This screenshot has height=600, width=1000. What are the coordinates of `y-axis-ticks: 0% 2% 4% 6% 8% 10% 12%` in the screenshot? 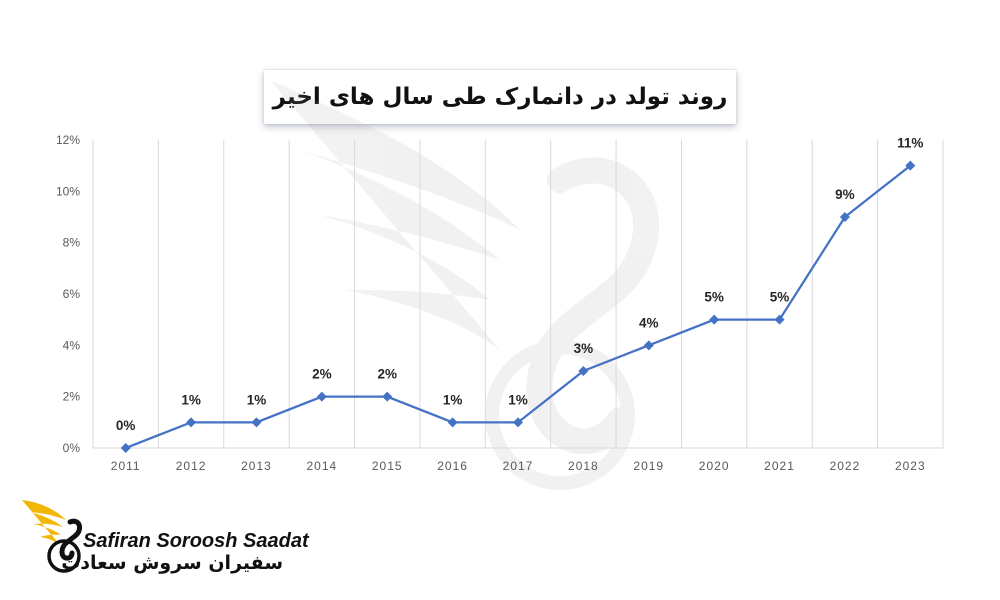 It's located at (68, 294).